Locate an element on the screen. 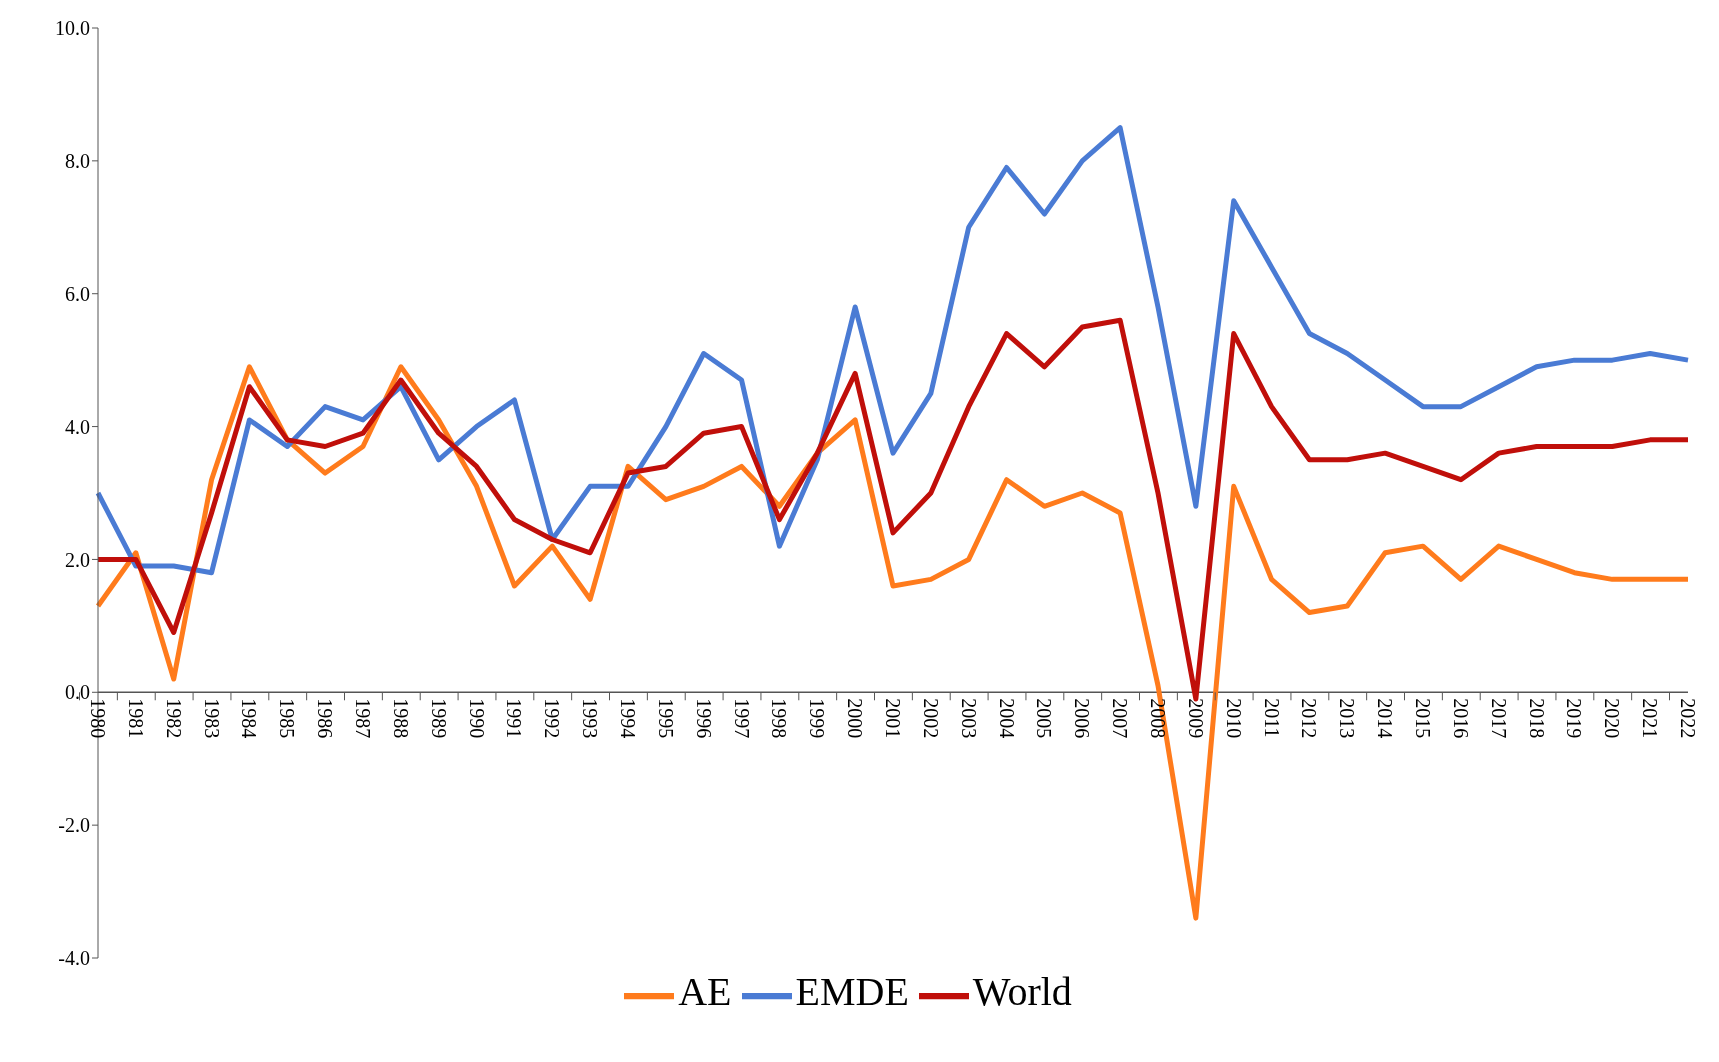  x-tick-label: 2014 is located at coordinates (1385, 718).